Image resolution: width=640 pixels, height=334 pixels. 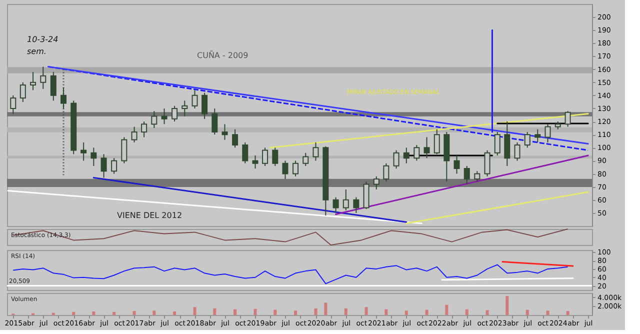 What do you see at coordinates (149, 215) in the screenshot?
I see `annotation: VIENE DEL 2012` at bounding box center [149, 215].